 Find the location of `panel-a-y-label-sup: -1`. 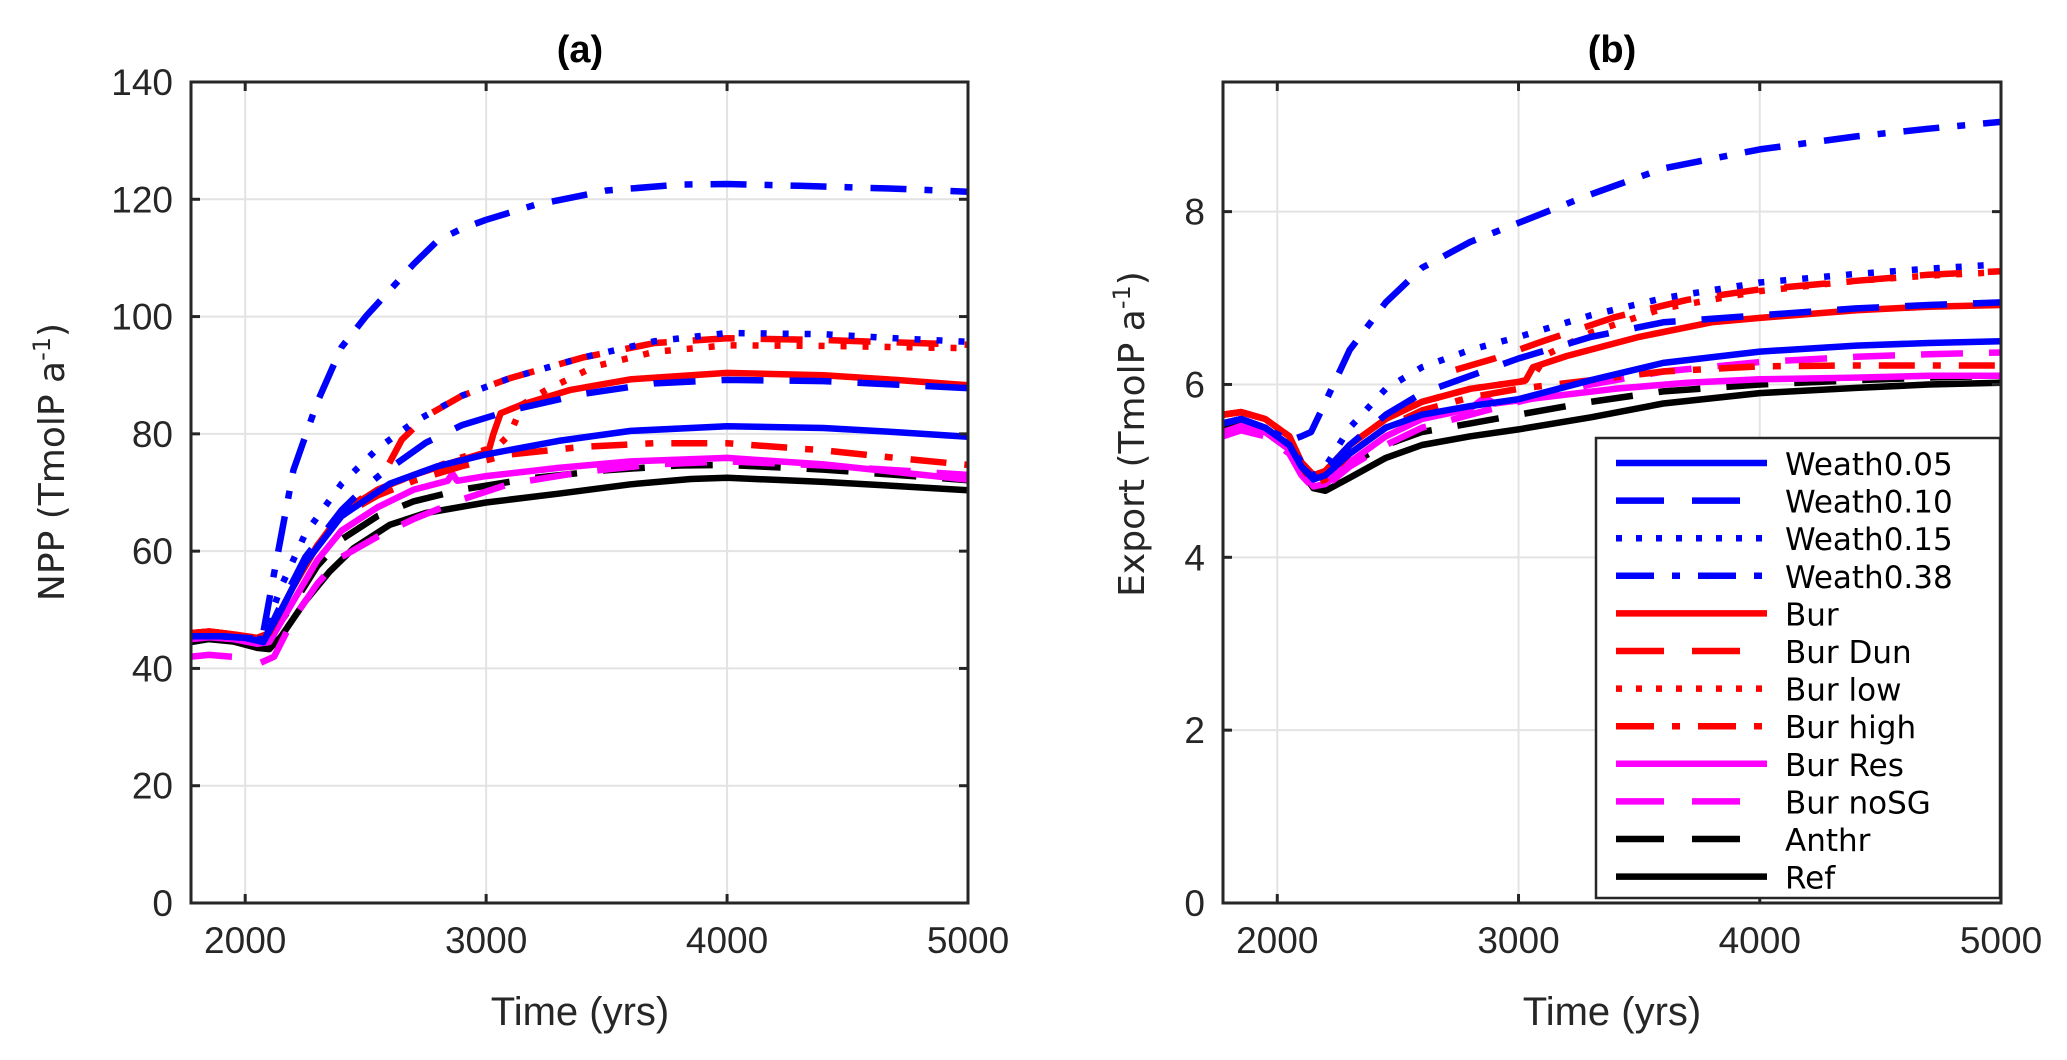

panel-a-y-label-sup: -1 is located at coordinates (42, 349).